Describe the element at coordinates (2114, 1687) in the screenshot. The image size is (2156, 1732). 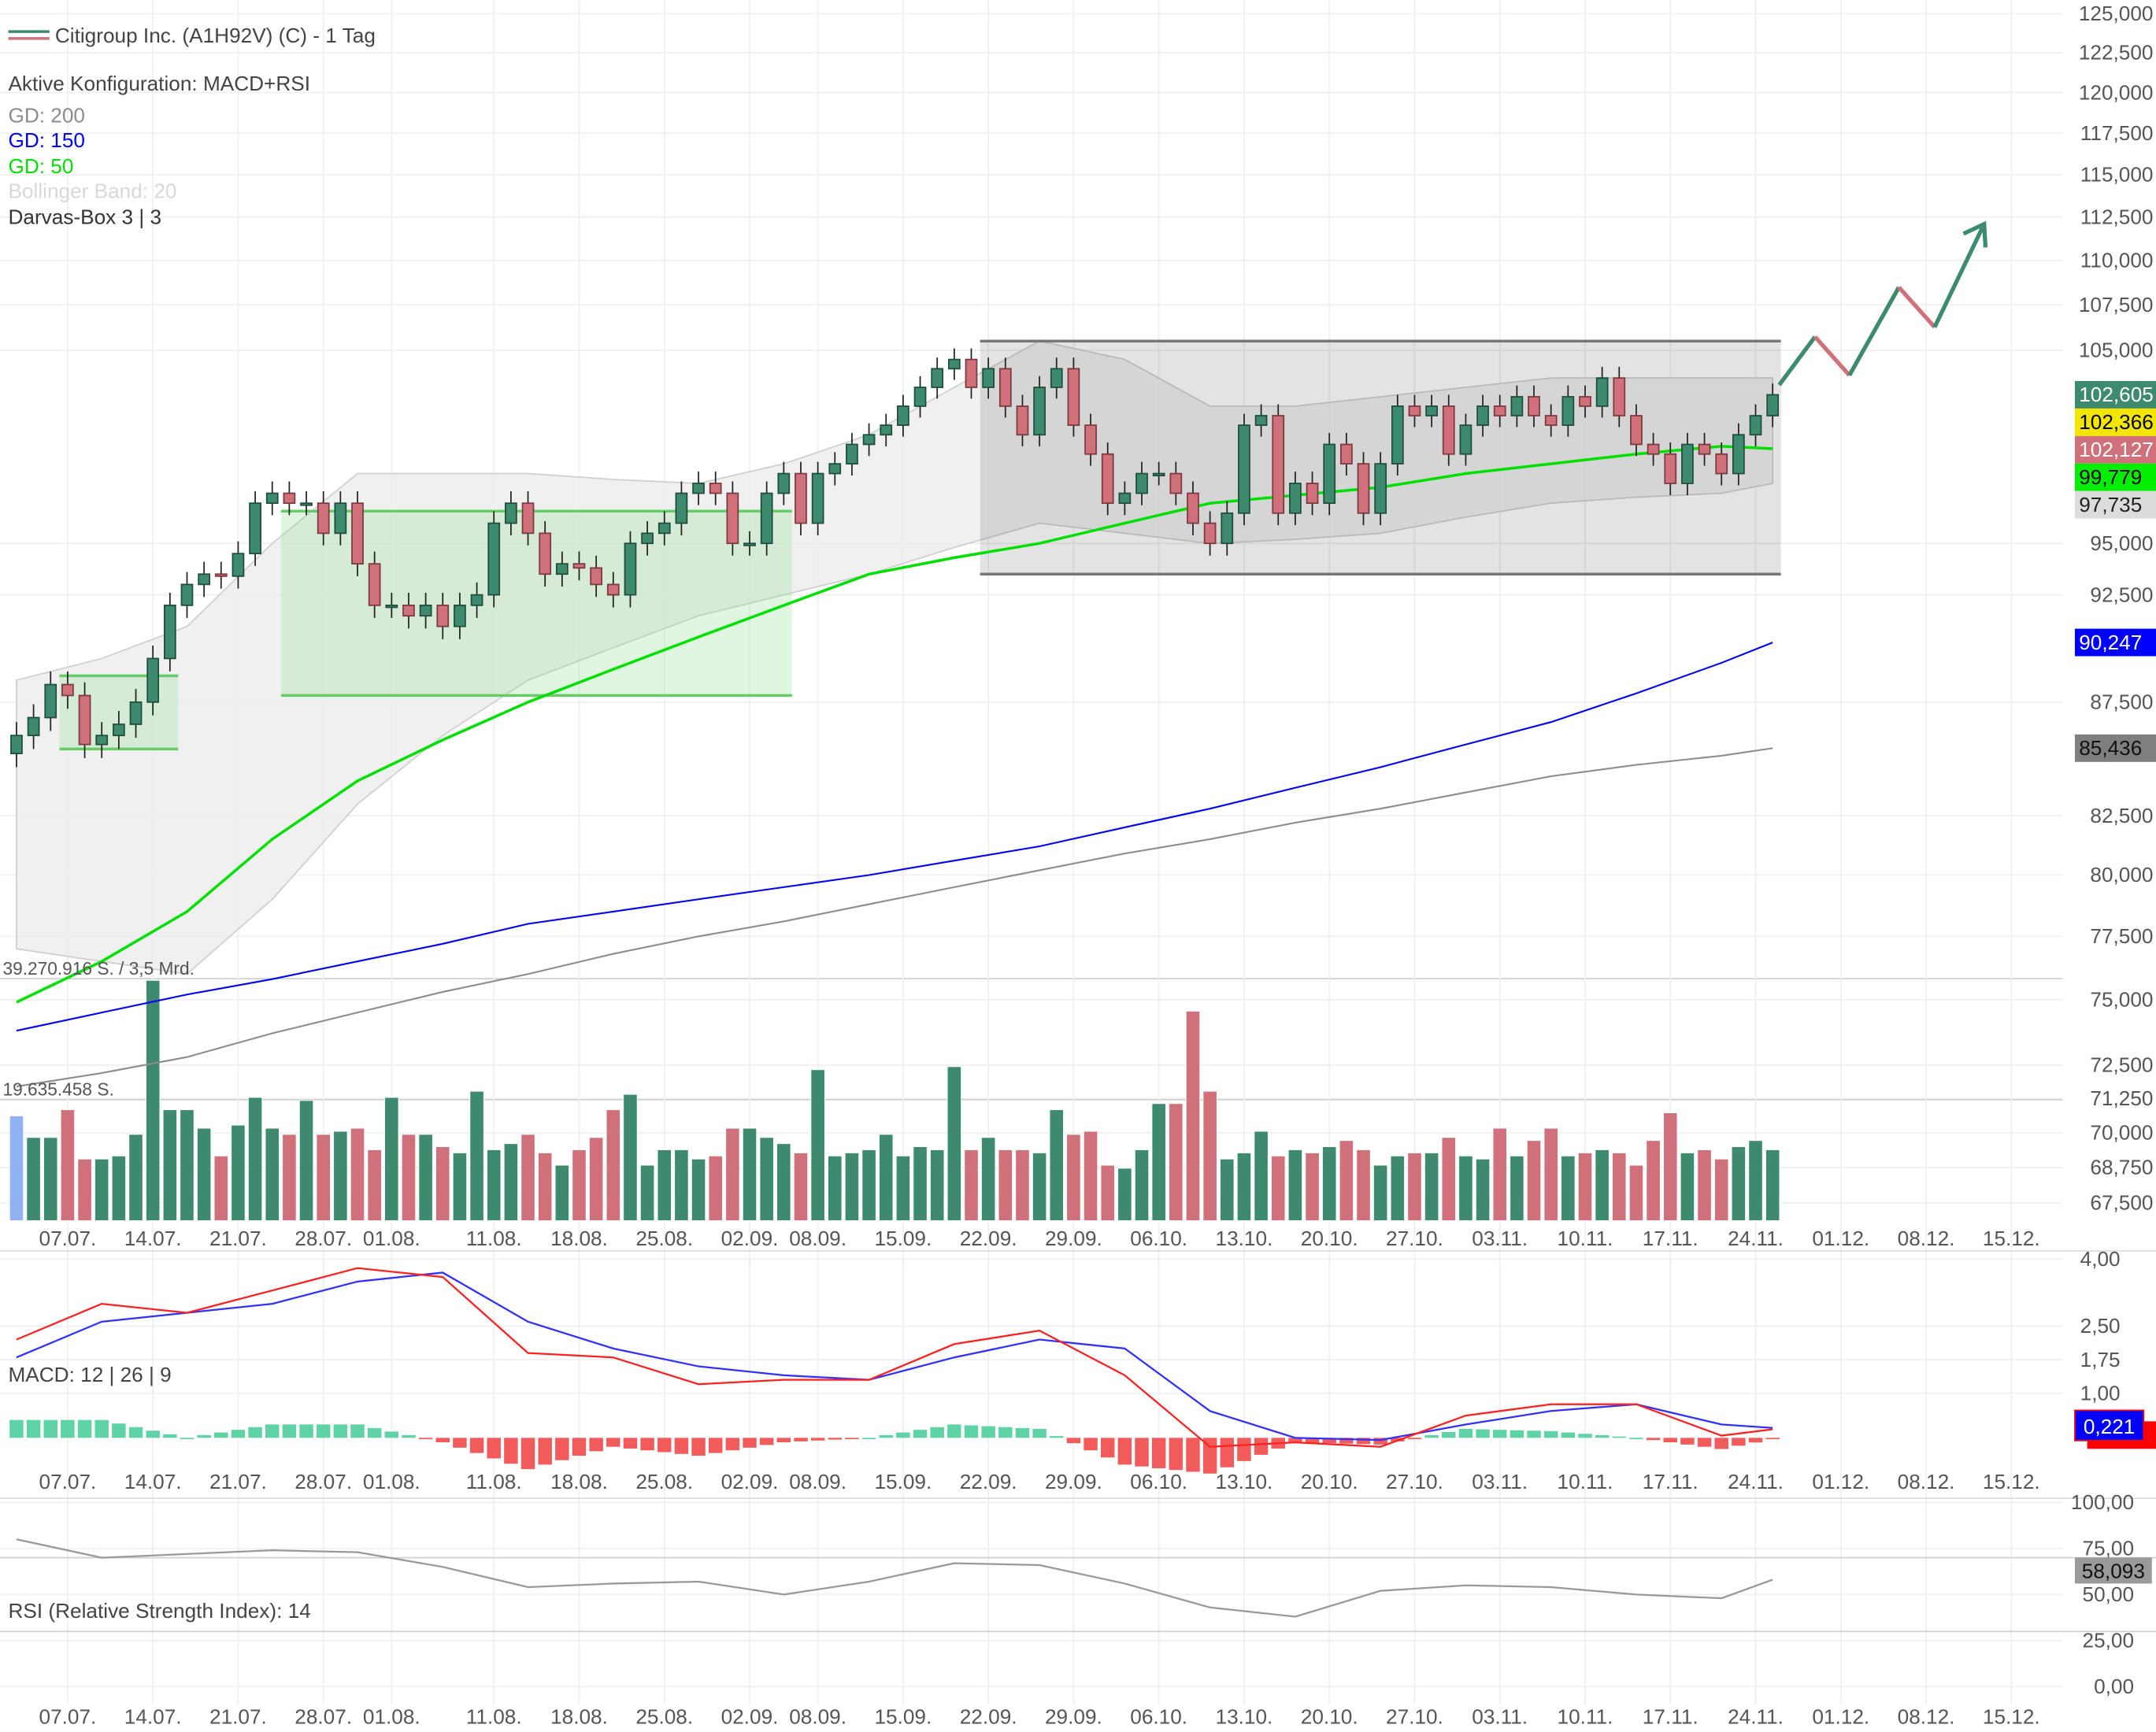
I see `rsi-tick-label: 0,00` at that location.